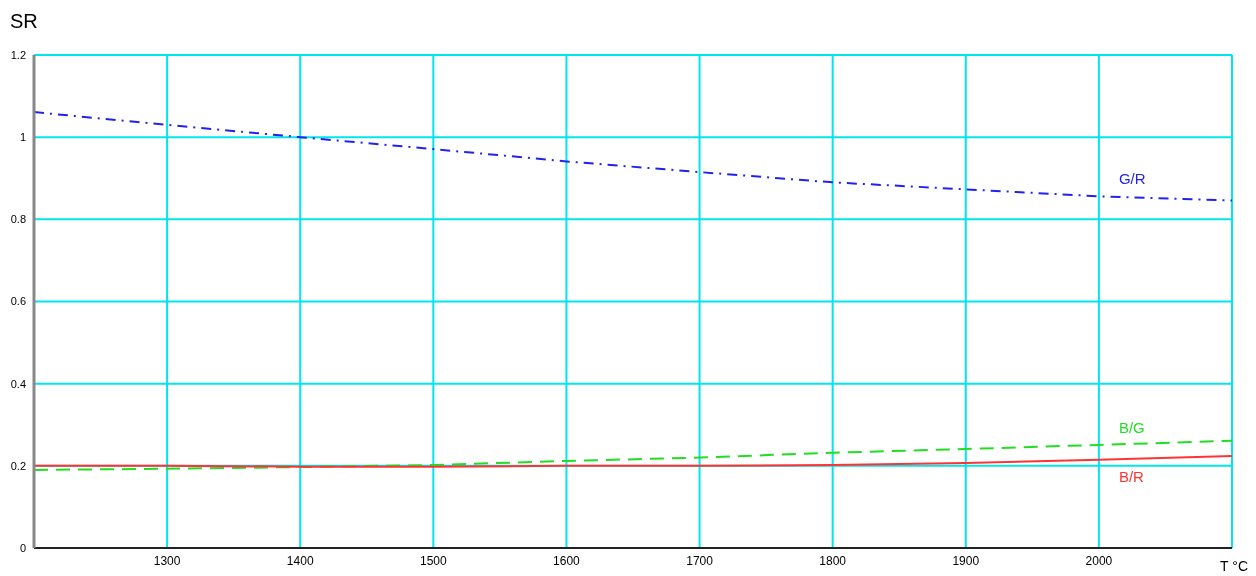 This screenshot has width=1256, height=576. What do you see at coordinates (18, 301) in the screenshot?
I see `y-tick-label: 0.6` at bounding box center [18, 301].